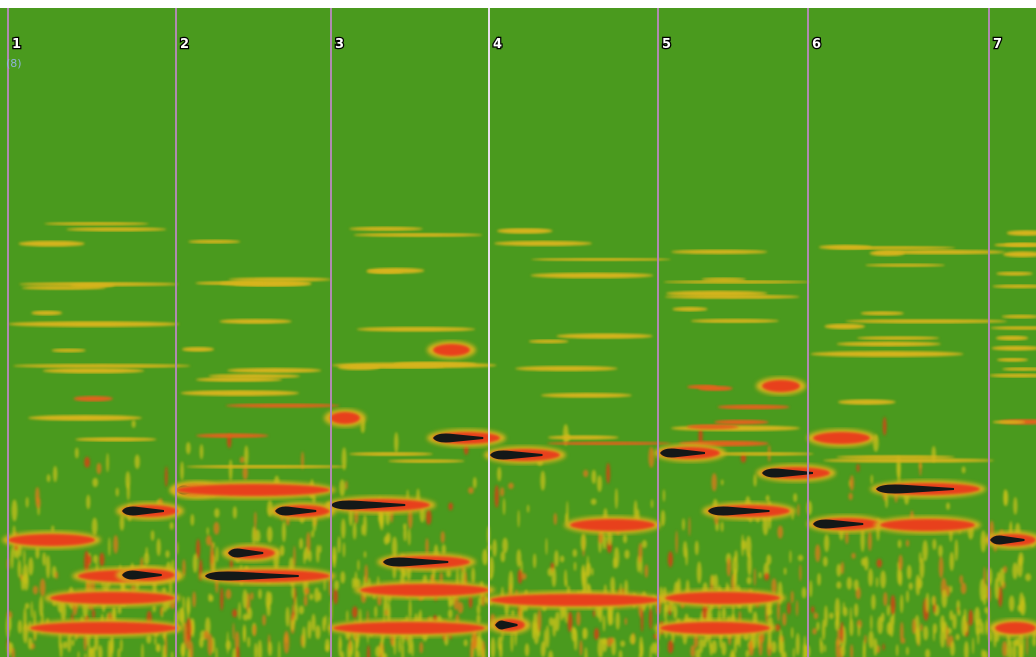  Describe the element at coordinates (339, 44) in the screenshot. I see `bar-number: 3` at that location.